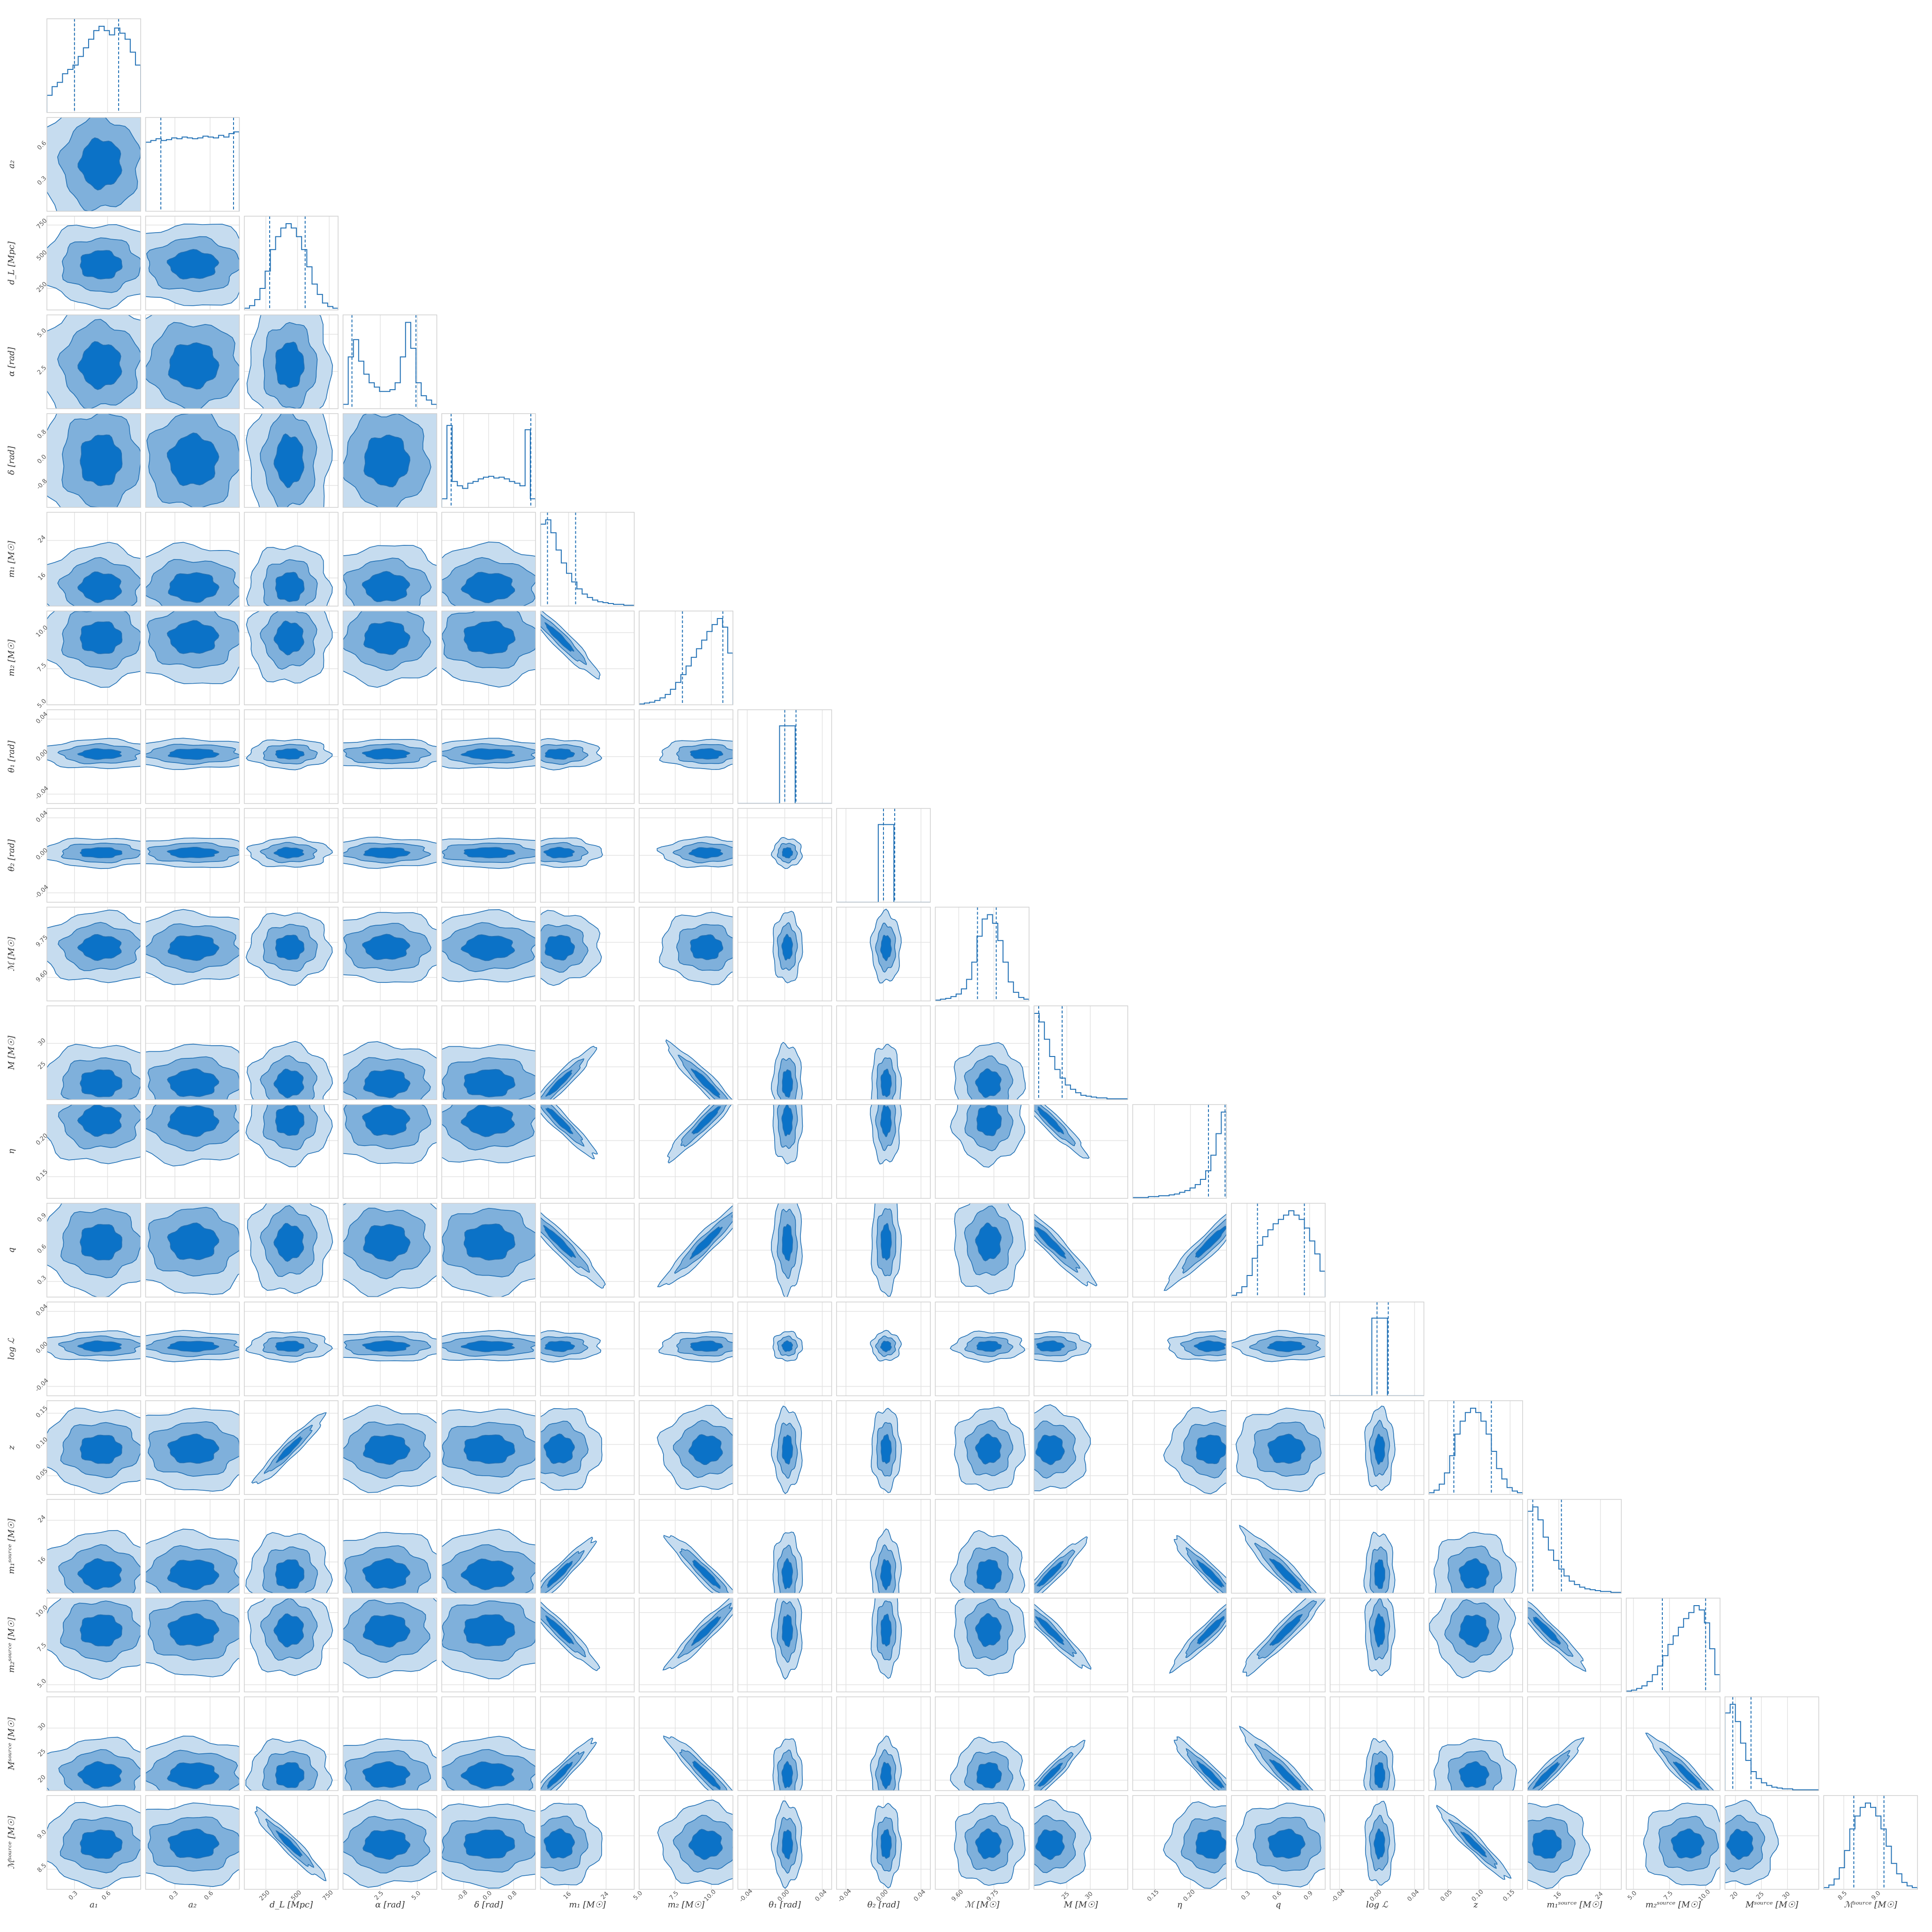  I want to click on y-tick-label: 9.0, so click(42, 1835).